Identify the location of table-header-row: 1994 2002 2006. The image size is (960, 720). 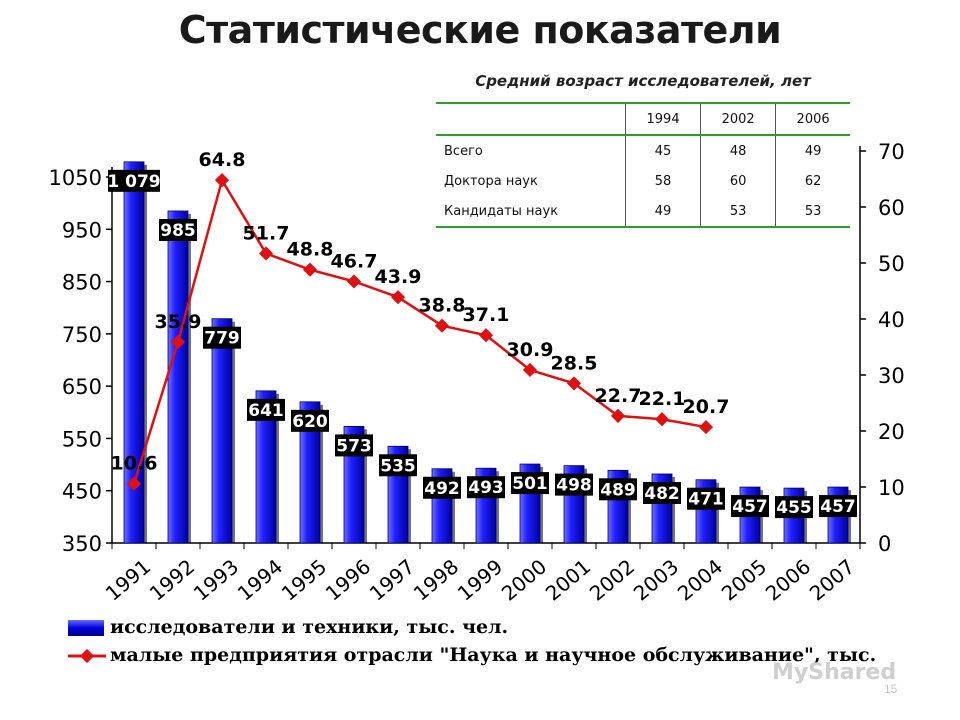
(643, 119).